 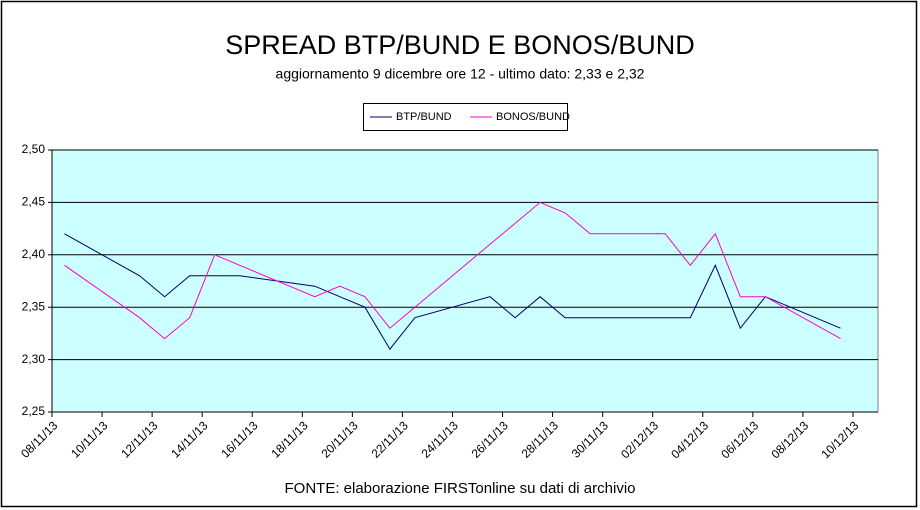 I want to click on y-tick-label: 2,25, so click(x=34, y=411).